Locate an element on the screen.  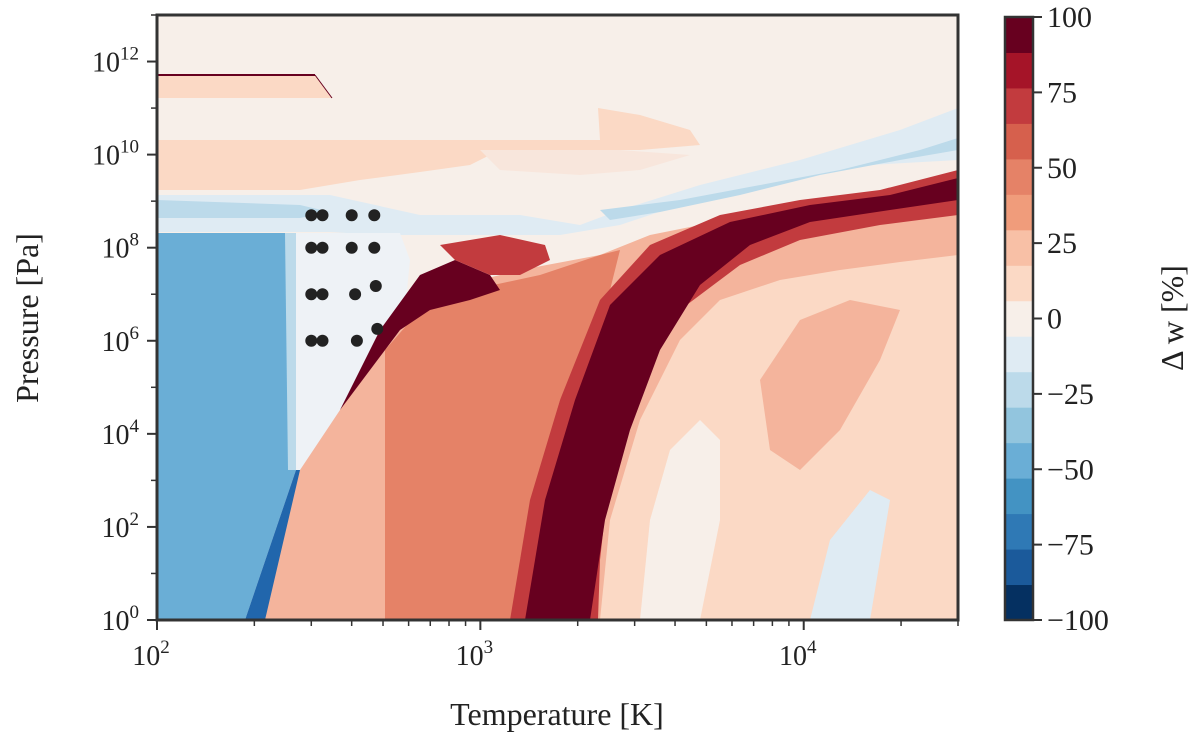
x-axis-label: Temperature [K] is located at coordinates (557, 714).